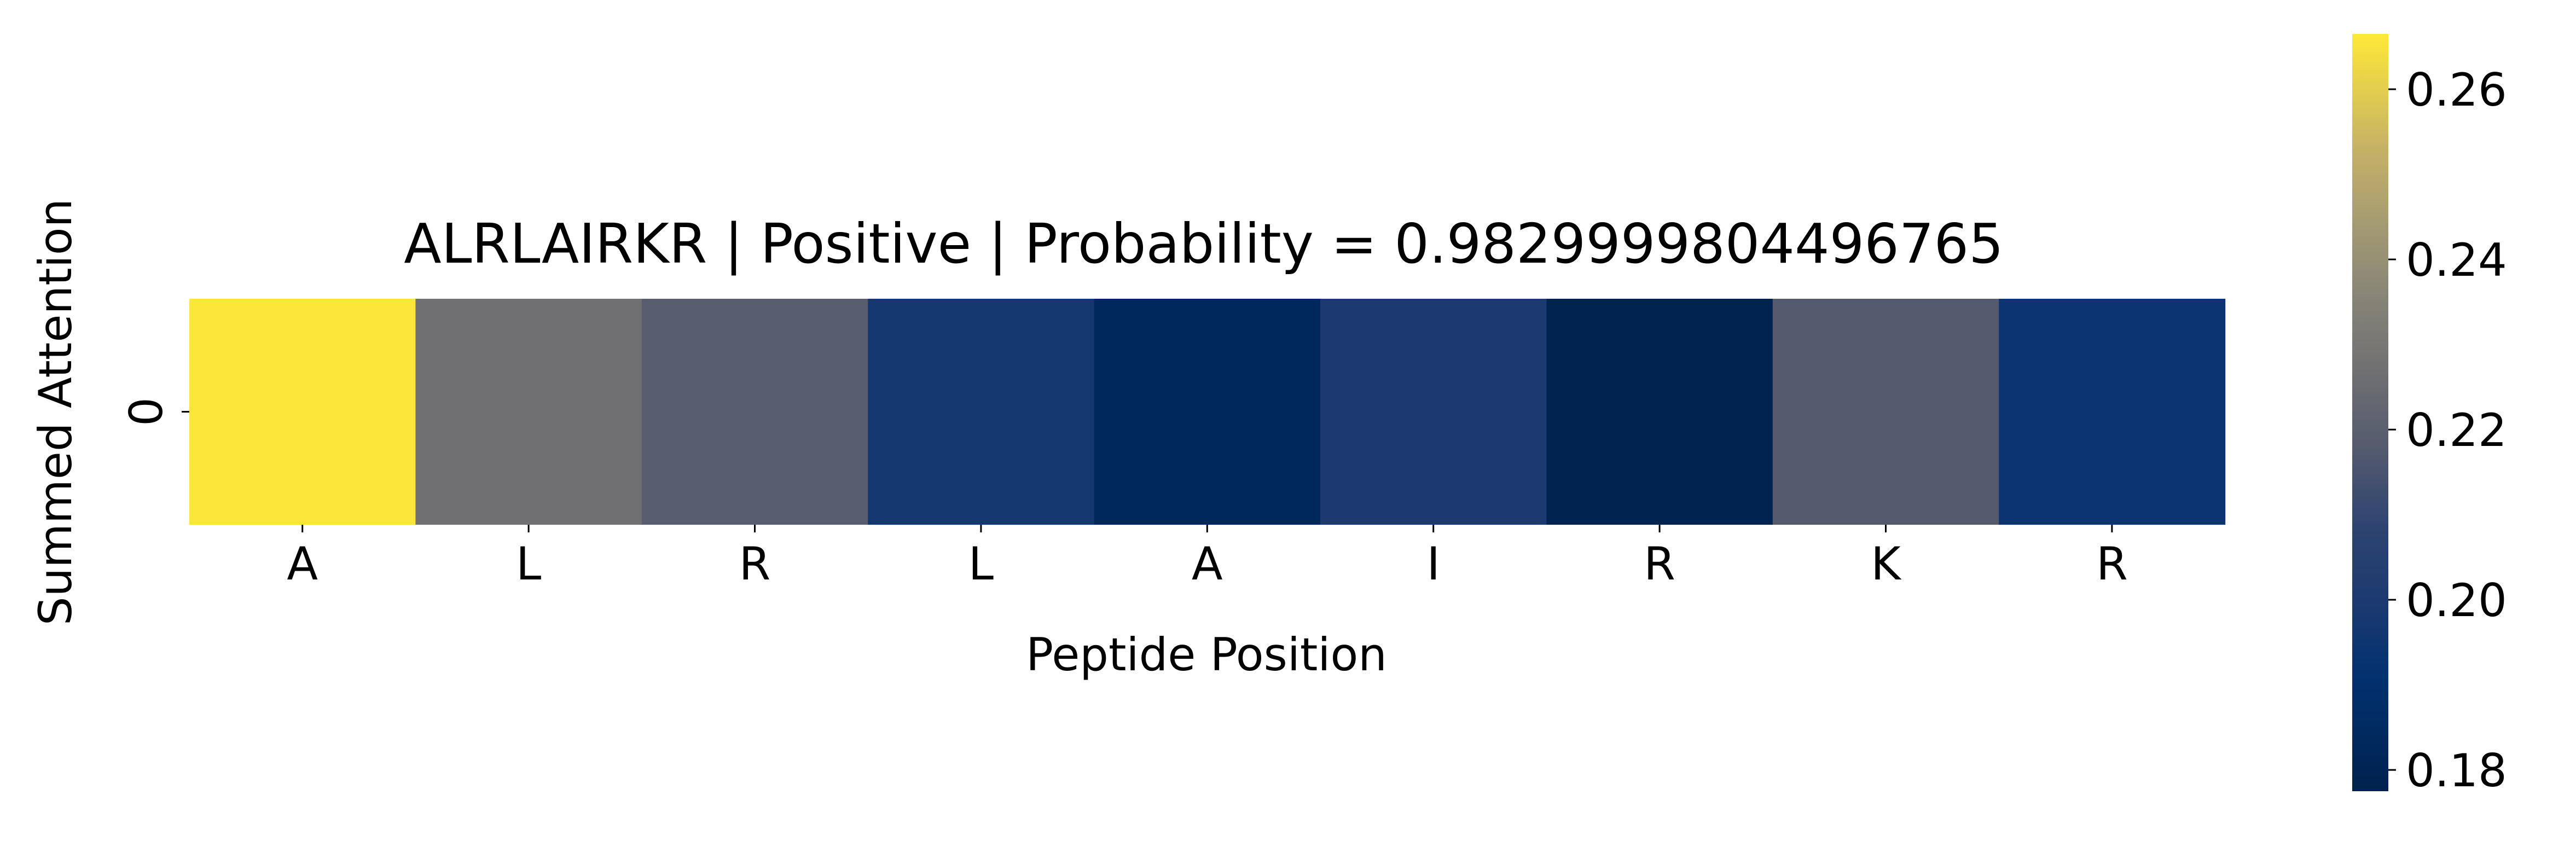 The image size is (2576, 841). Describe the element at coordinates (1206, 655) in the screenshot. I see `x-axis-label: Peptide Position` at that location.